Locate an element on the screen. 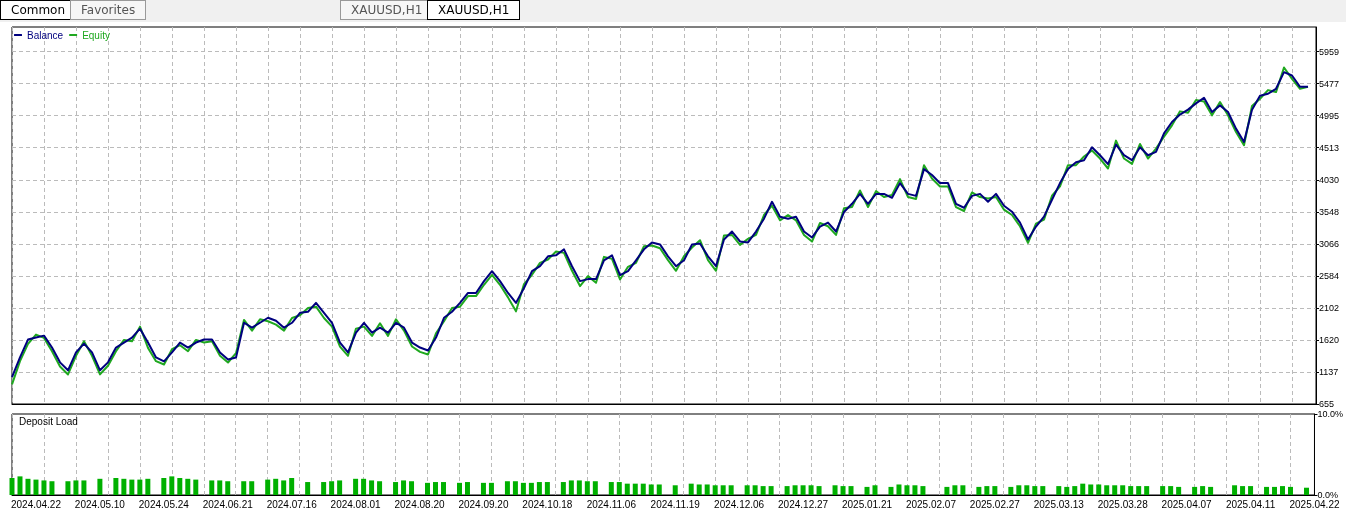 This screenshot has width=1346, height=512. x-tick-label: 2025.04.11 is located at coordinates (1250, 504).